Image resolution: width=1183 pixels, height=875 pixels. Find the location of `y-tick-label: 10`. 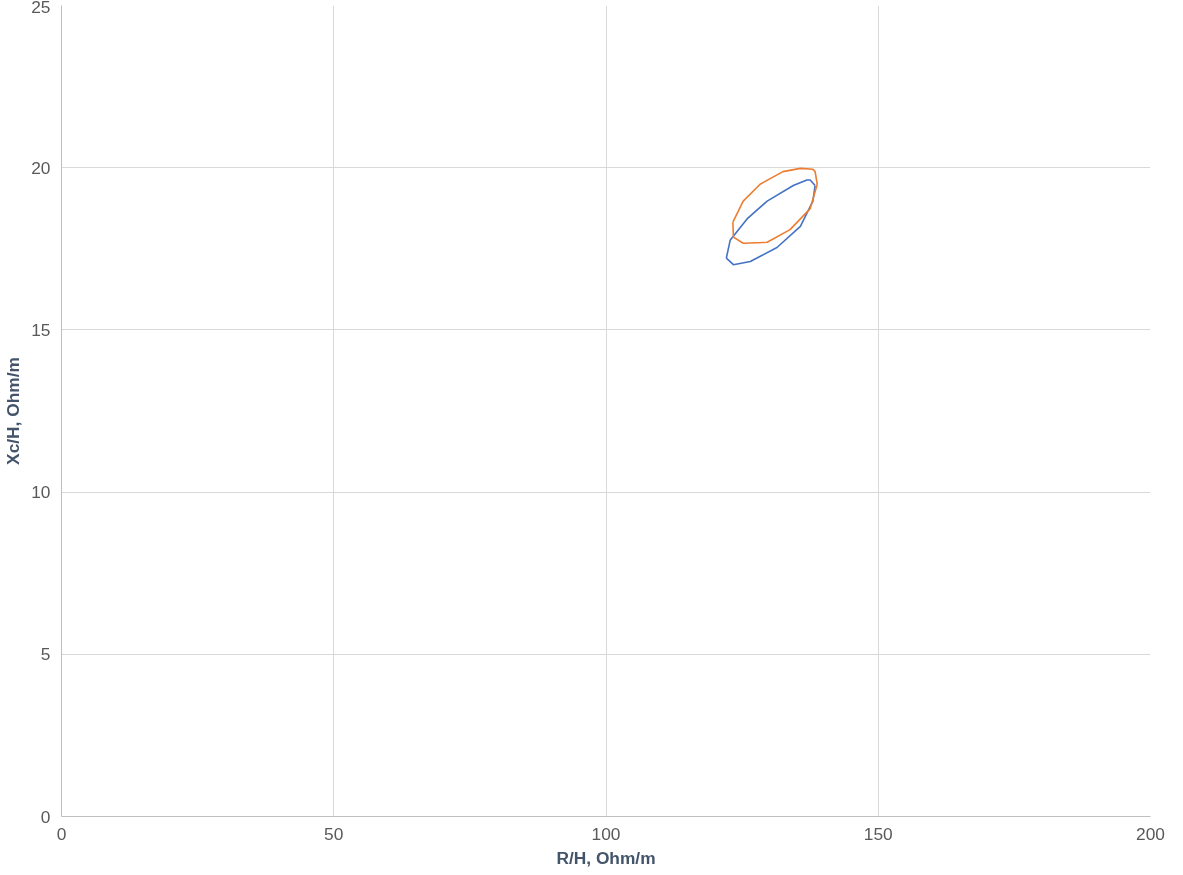

y-tick-label: 10 is located at coordinates (41, 492).